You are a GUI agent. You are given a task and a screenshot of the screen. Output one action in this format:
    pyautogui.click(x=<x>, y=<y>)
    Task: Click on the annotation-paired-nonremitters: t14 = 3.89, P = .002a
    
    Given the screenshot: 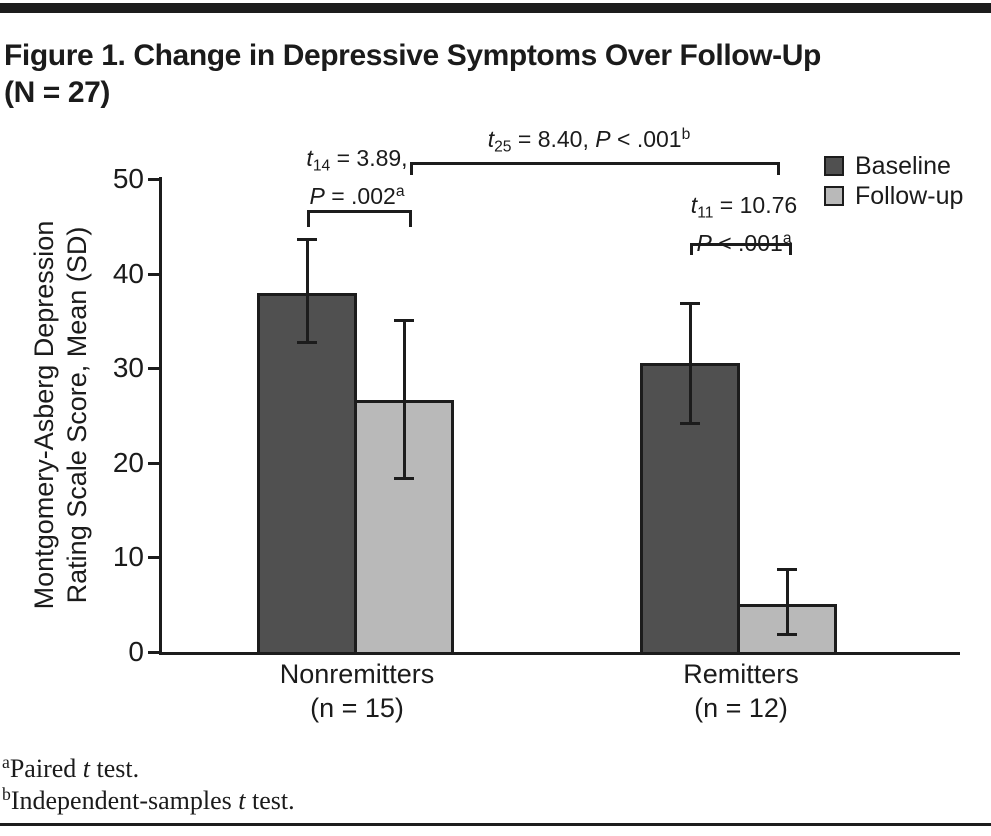 What is the action you would take?
    pyautogui.click(x=357, y=177)
    